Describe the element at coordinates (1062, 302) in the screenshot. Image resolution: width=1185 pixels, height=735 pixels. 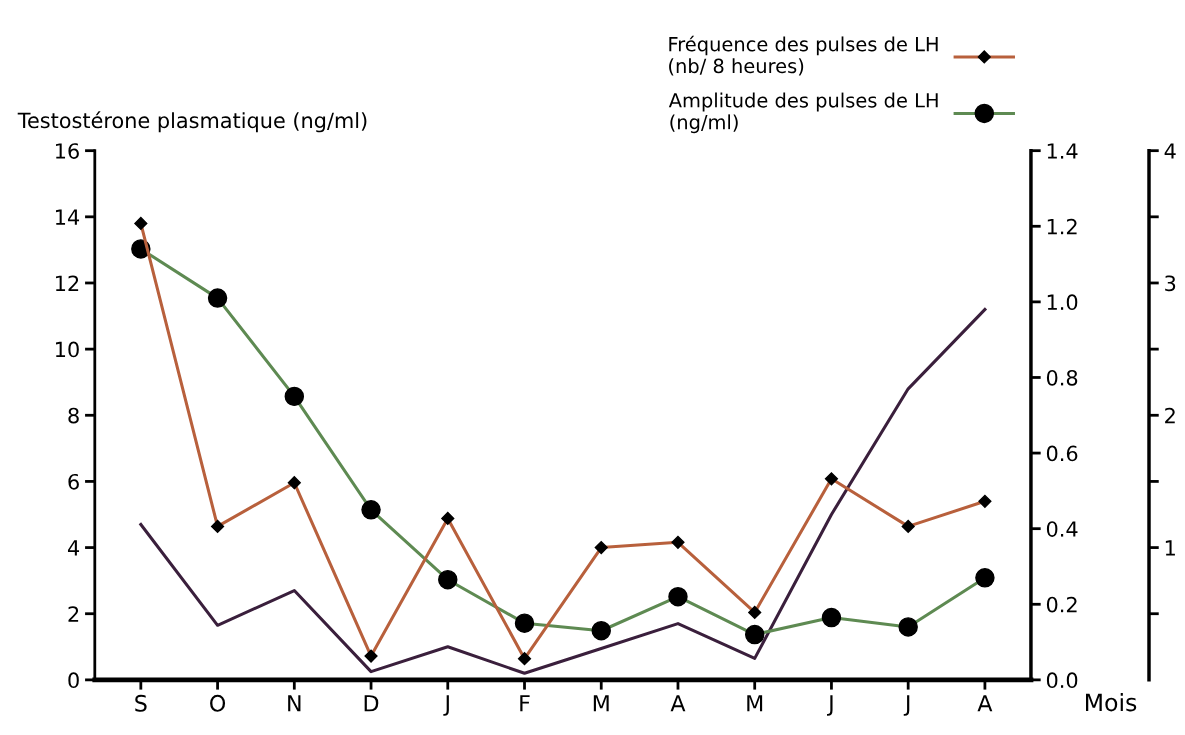
I see `y2-tick-label: 1.0` at that location.